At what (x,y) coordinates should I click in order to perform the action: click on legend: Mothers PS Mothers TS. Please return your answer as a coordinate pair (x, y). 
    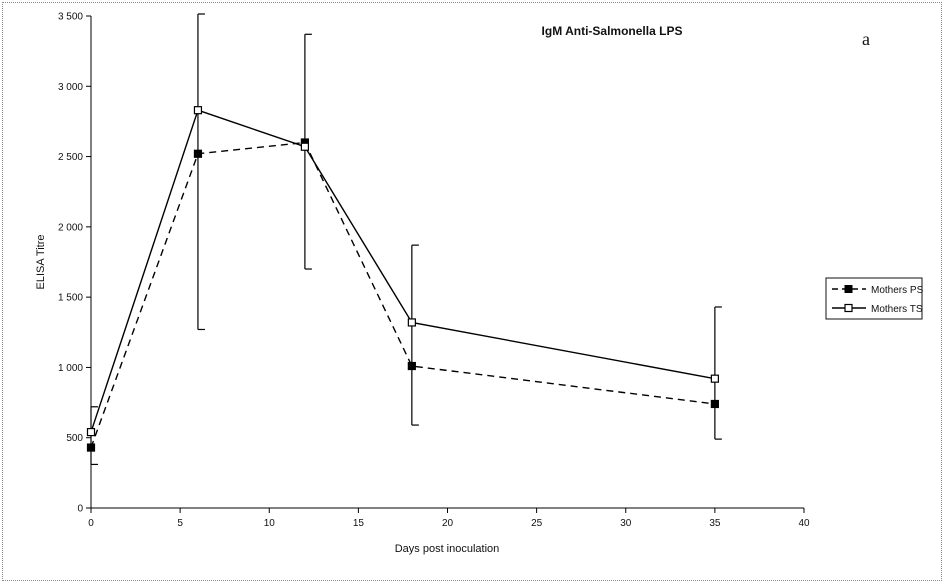
    Looking at the image, I should click on (874, 298).